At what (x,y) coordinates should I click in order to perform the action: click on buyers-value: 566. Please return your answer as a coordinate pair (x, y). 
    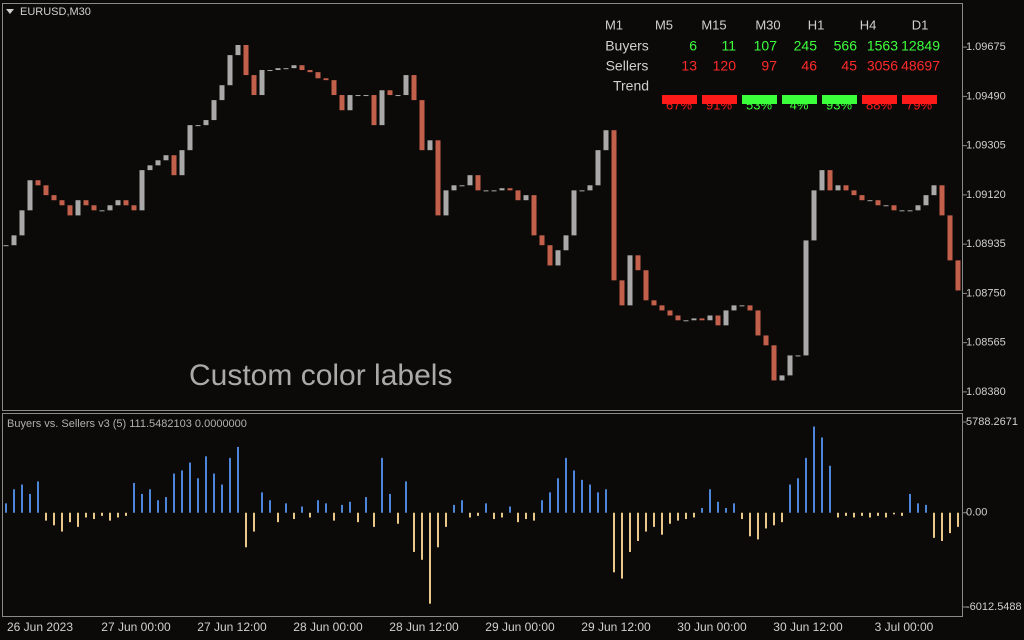
    Looking at the image, I should click on (846, 46).